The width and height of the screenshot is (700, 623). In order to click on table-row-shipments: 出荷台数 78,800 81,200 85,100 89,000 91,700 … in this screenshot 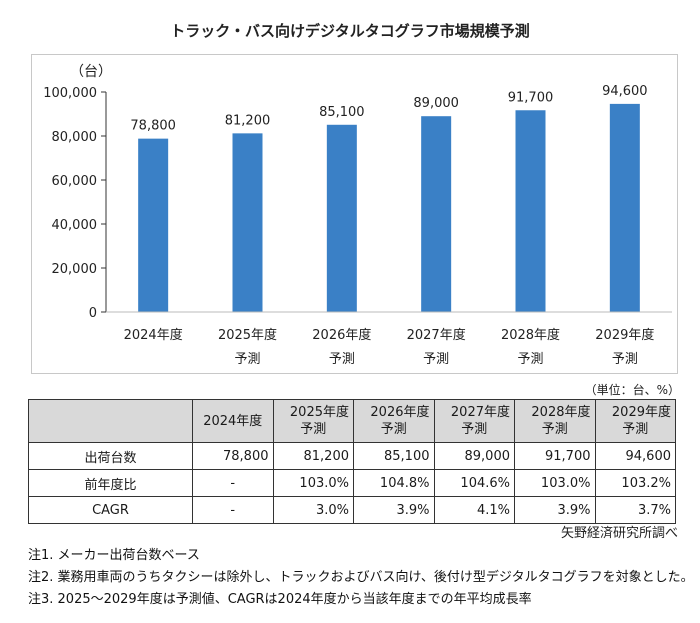, I will do `click(352, 456)`.